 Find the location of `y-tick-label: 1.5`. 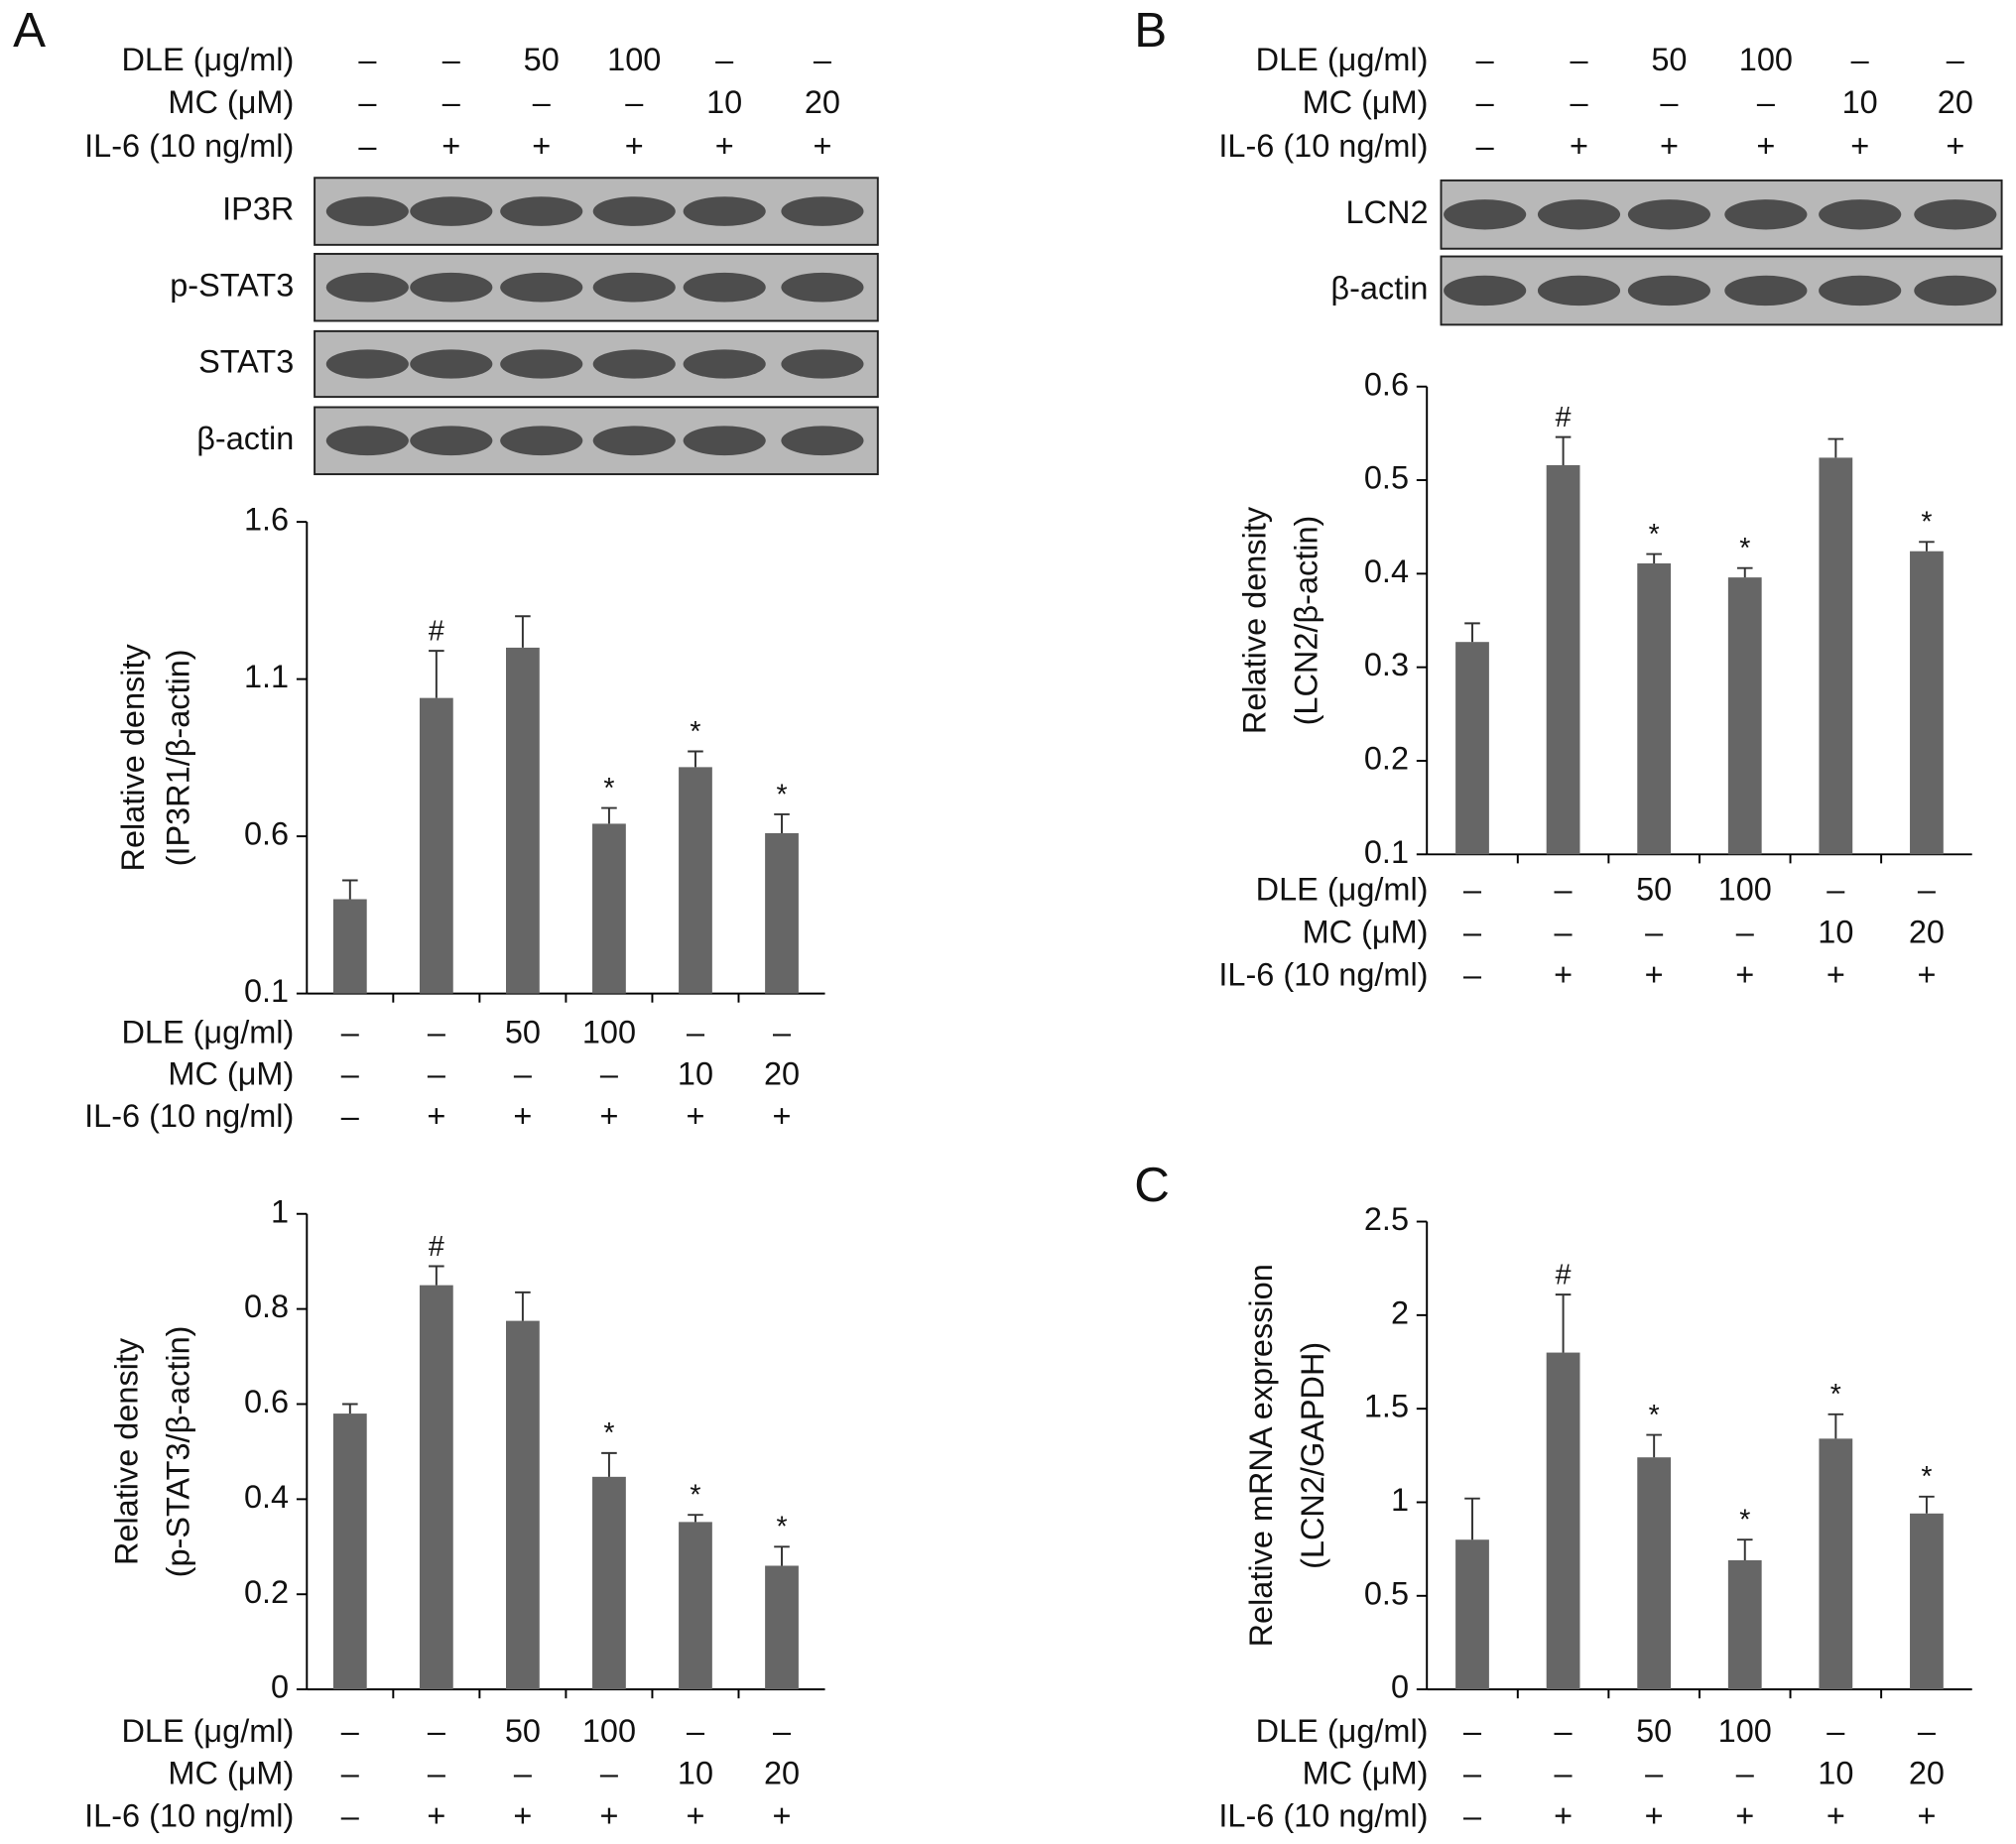

y-tick-label: 1.5 is located at coordinates (1386, 1407).